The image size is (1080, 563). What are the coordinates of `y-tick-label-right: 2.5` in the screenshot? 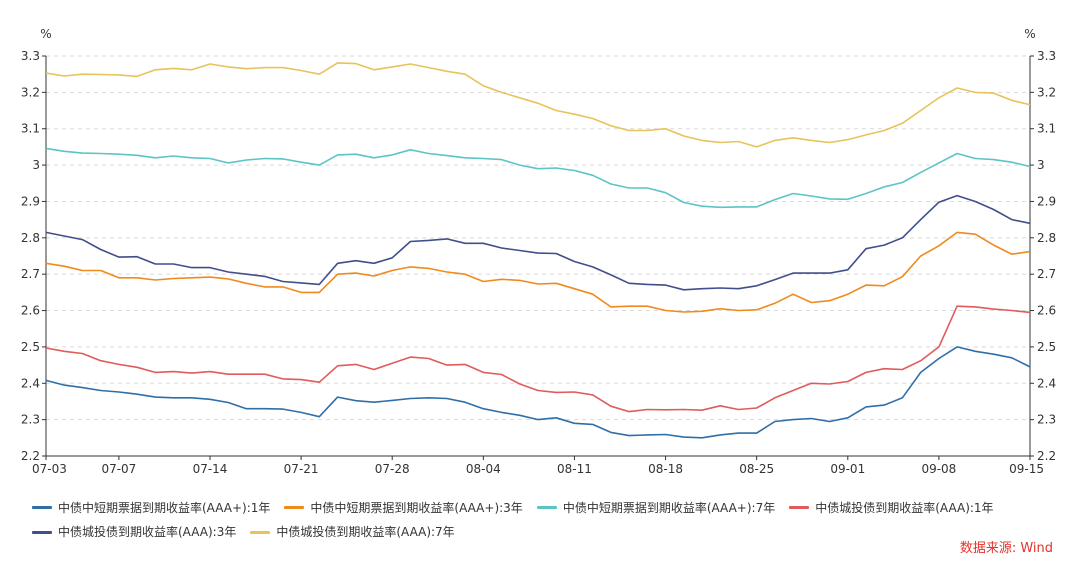 It's located at (1046, 347).